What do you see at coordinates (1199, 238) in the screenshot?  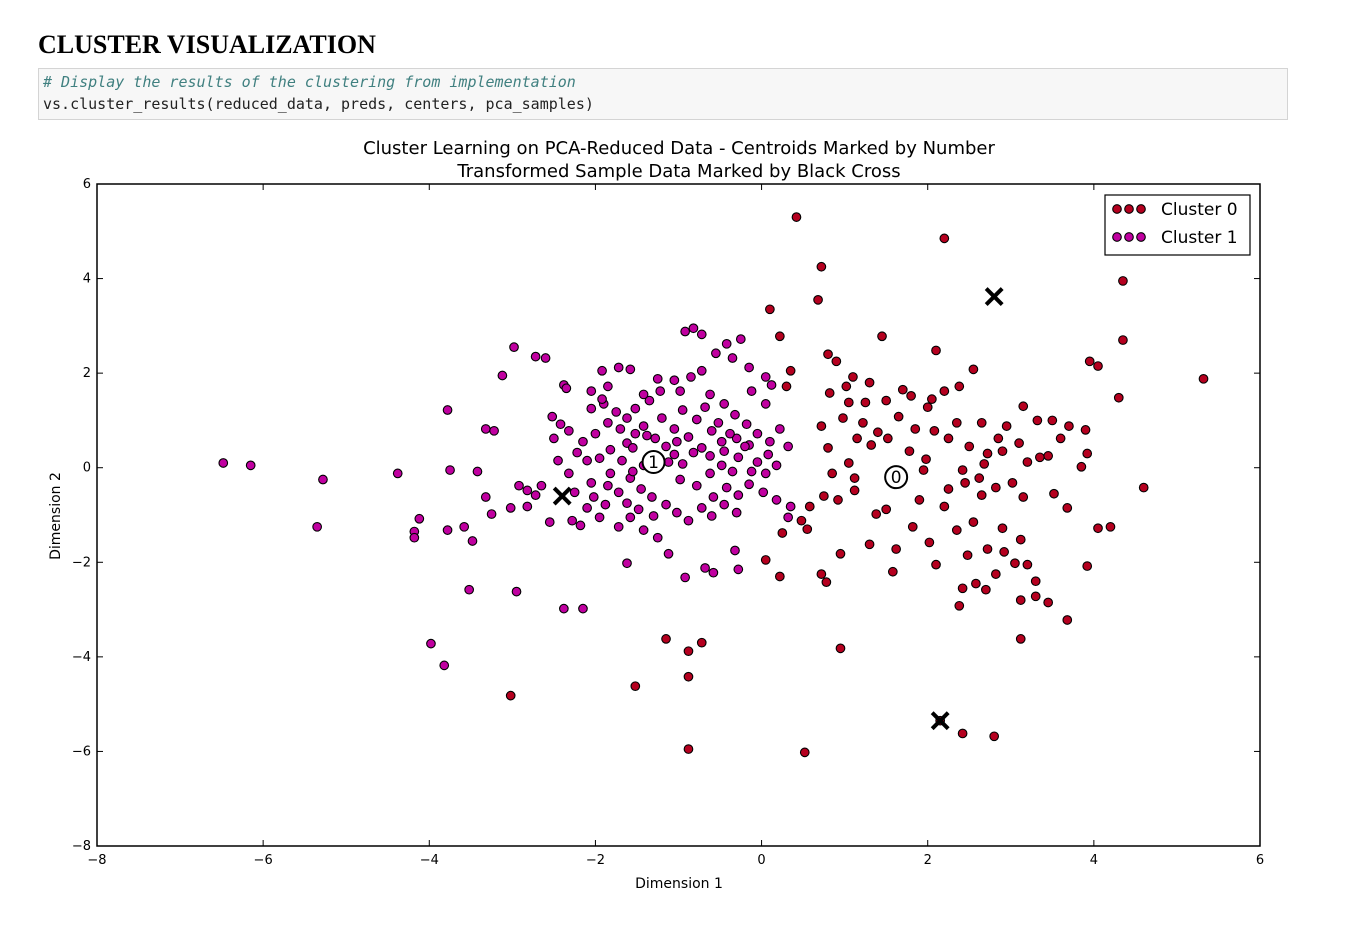 I see `legend-label: Cluster 1` at bounding box center [1199, 238].